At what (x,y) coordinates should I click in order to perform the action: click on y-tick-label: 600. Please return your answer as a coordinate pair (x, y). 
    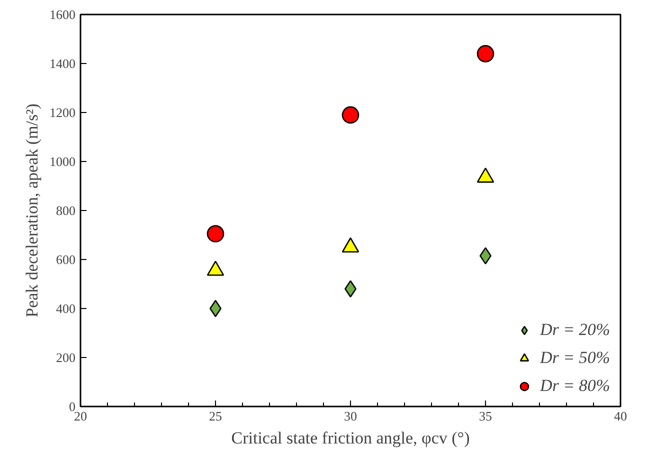
    Looking at the image, I should click on (66, 259).